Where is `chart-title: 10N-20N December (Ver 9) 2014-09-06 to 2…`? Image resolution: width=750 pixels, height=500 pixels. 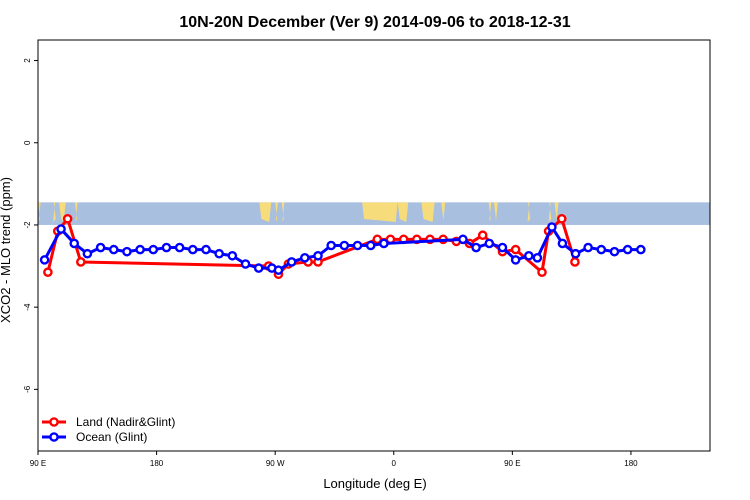 chart-title: 10N-20N December (Ver 9) 2014-09-06 to 2… is located at coordinates (374, 22).